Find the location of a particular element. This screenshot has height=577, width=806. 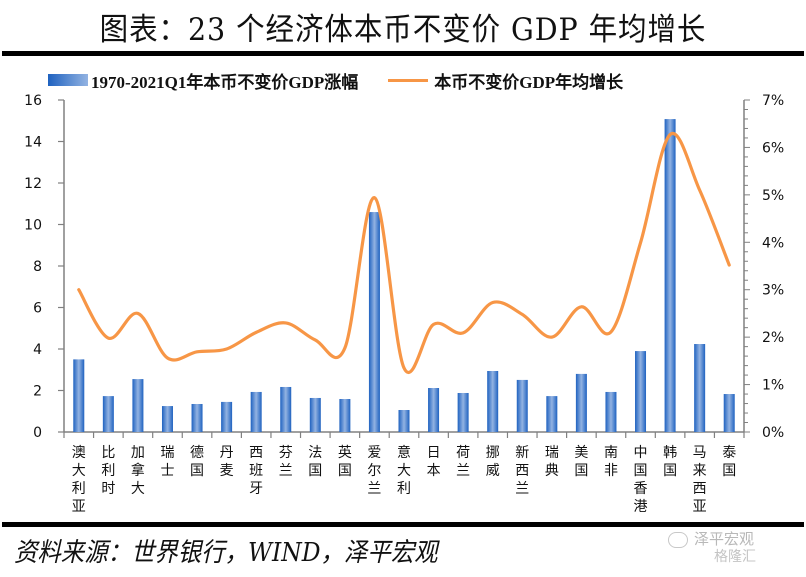

right-axis-tick-label: 1% is located at coordinates (773, 386).